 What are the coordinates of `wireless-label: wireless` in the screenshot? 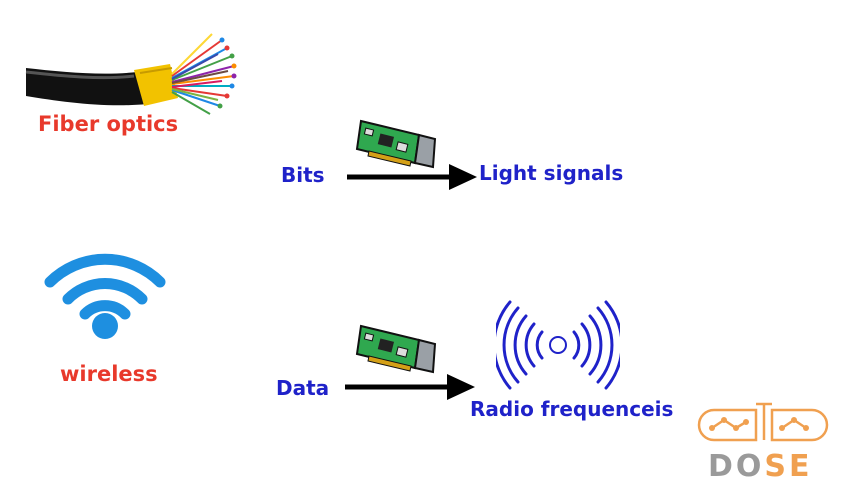 It's located at (109, 374).